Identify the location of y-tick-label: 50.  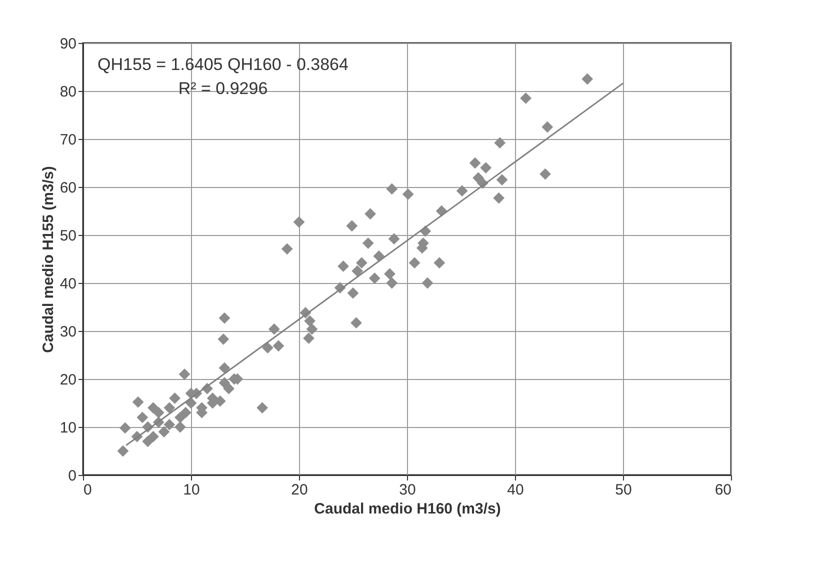
(68, 236).